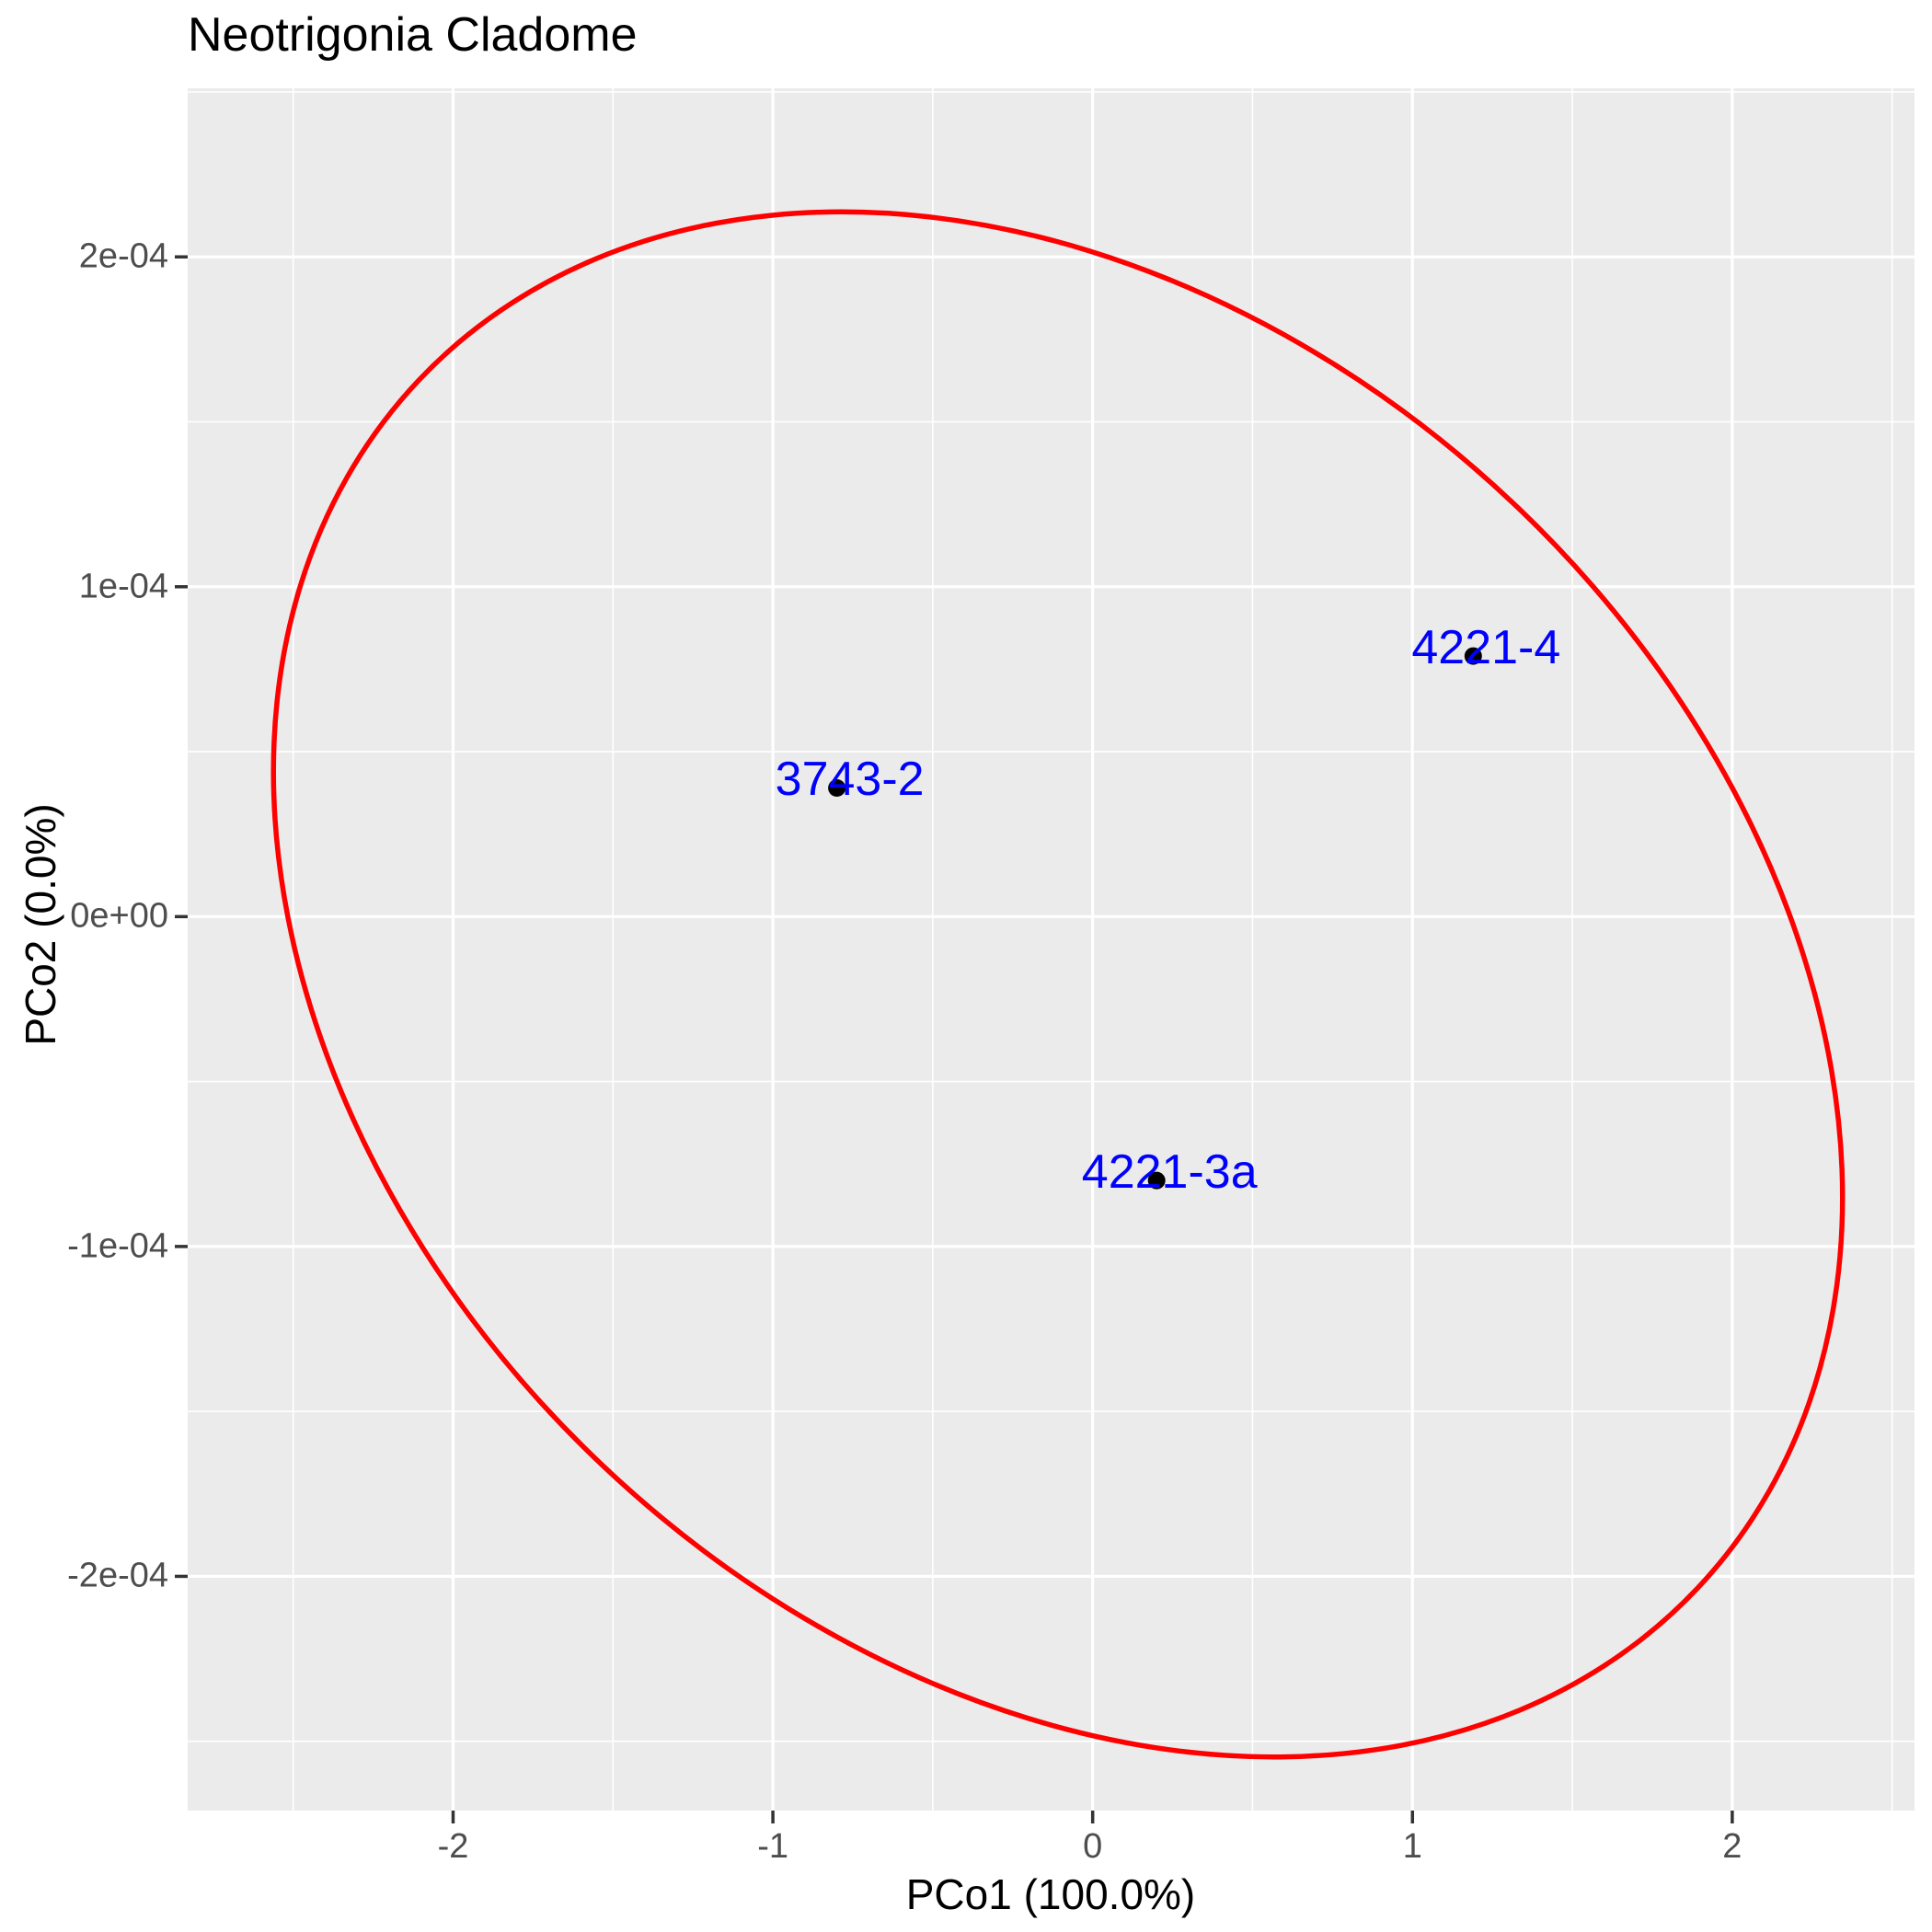  Describe the element at coordinates (850, 780) in the screenshot. I see `point-label: 3743-2` at that location.